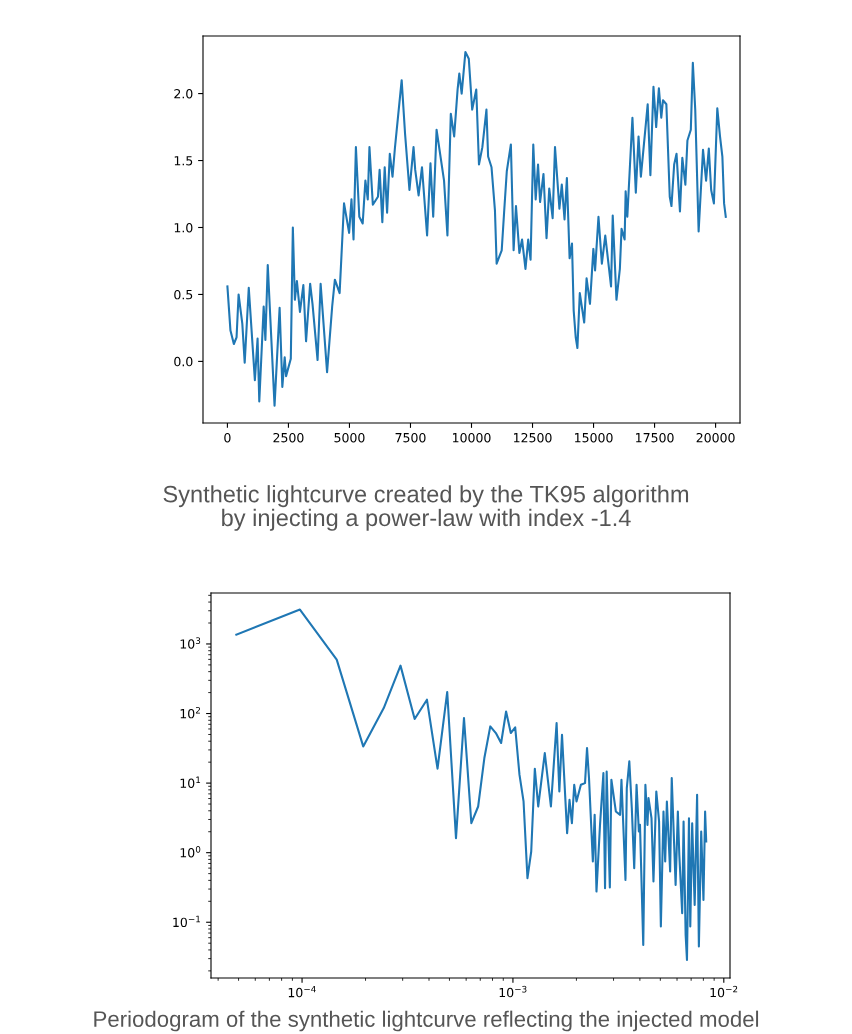 The image size is (852, 1034). Describe the element at coordinates (183, 94) in the screenshot. I see `y-tick-label: 2.0` at that location.